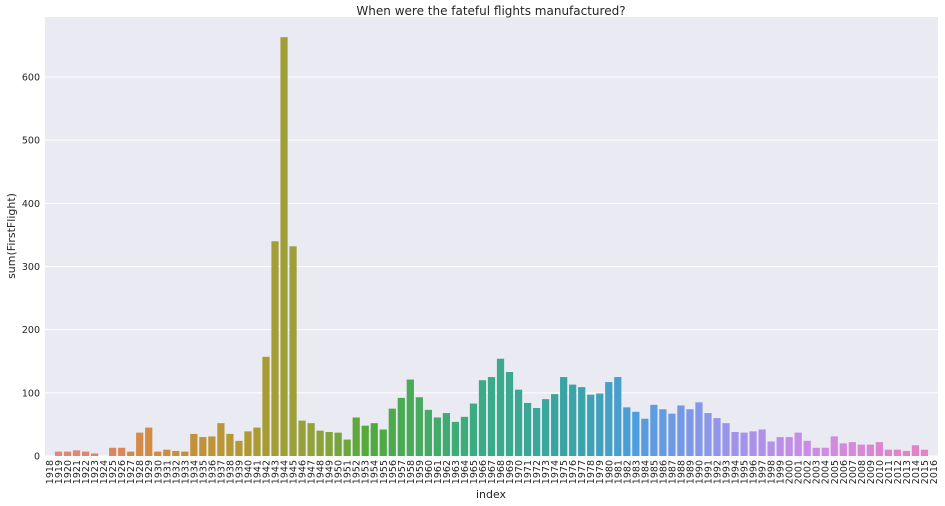 The image size is (945, 506). I want to click on x-tick-label: 1996, so click(754, 472).